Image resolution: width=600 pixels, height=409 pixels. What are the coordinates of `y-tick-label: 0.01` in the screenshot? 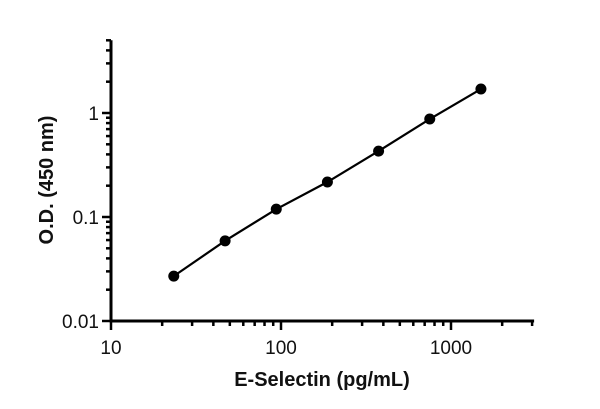 It's located at (80, 322).